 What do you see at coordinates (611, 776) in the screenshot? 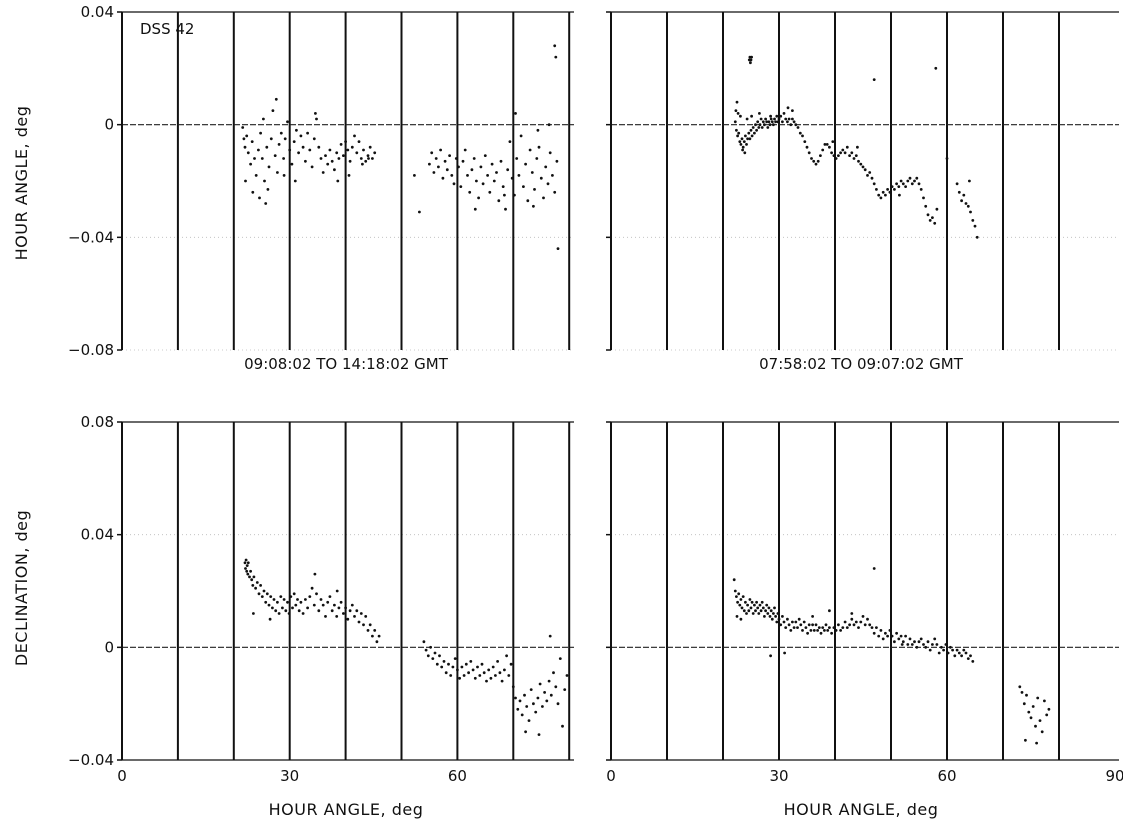
I see `x-tick-label: 0` at bounding box center [611, 776].